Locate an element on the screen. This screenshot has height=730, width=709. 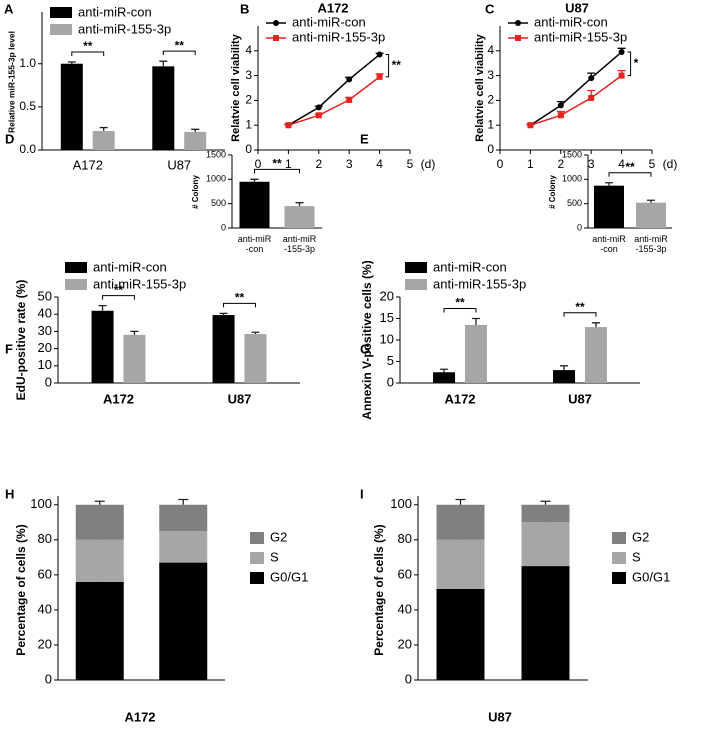
y-tick-label: 1.0 is located at coordinates (27, 63).